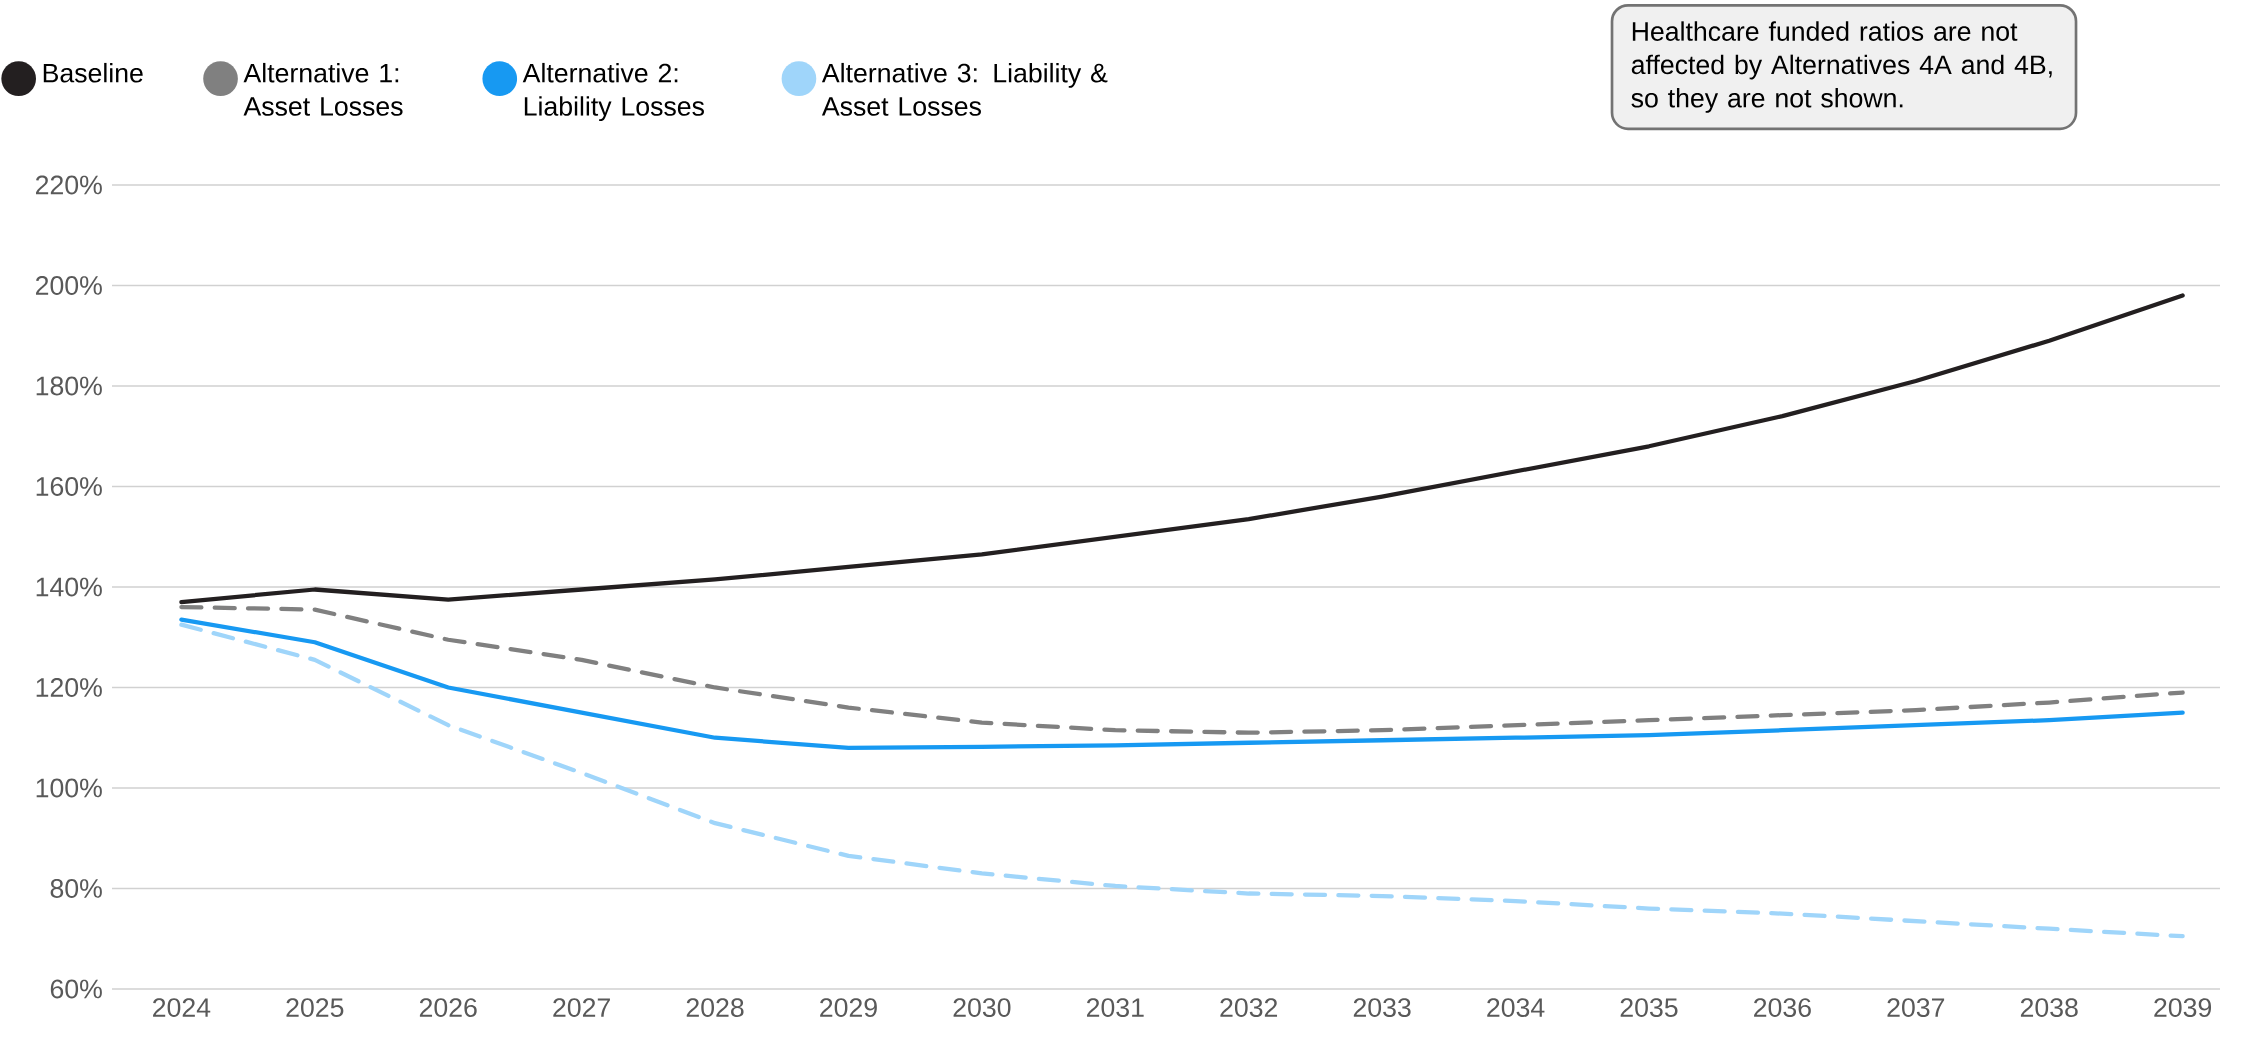  Describe the element at coordinates (76, 989) in the screenshot. I see `y-tick-label: 60%` at that location.